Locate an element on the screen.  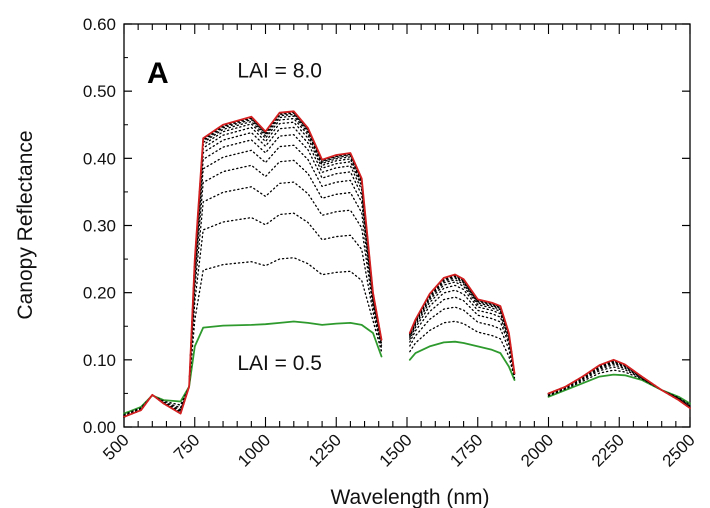
y-tick-label: 0.50 is located at coordinates (99, 91).